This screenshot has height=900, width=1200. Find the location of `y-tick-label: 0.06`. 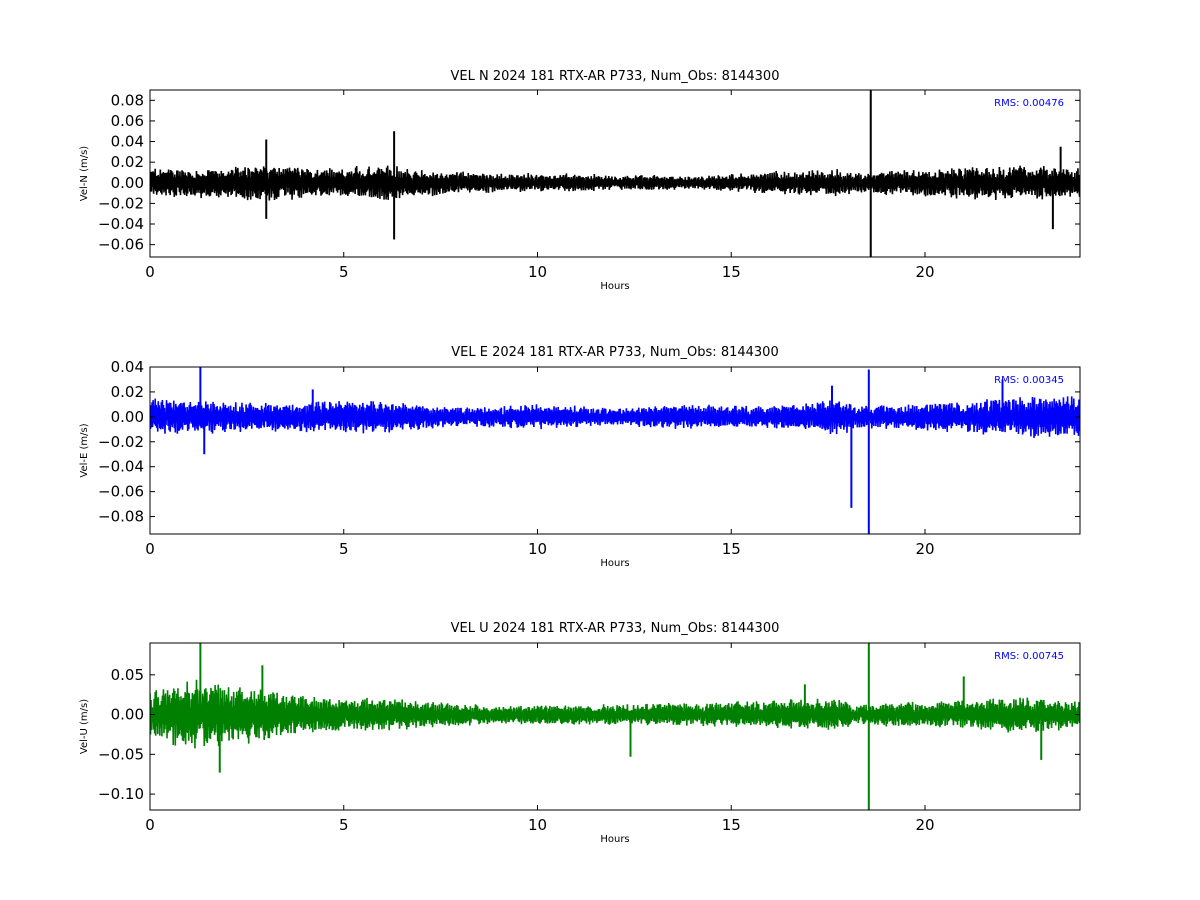

y-tick-label: 0.06 is located at coordinates (127, 121).